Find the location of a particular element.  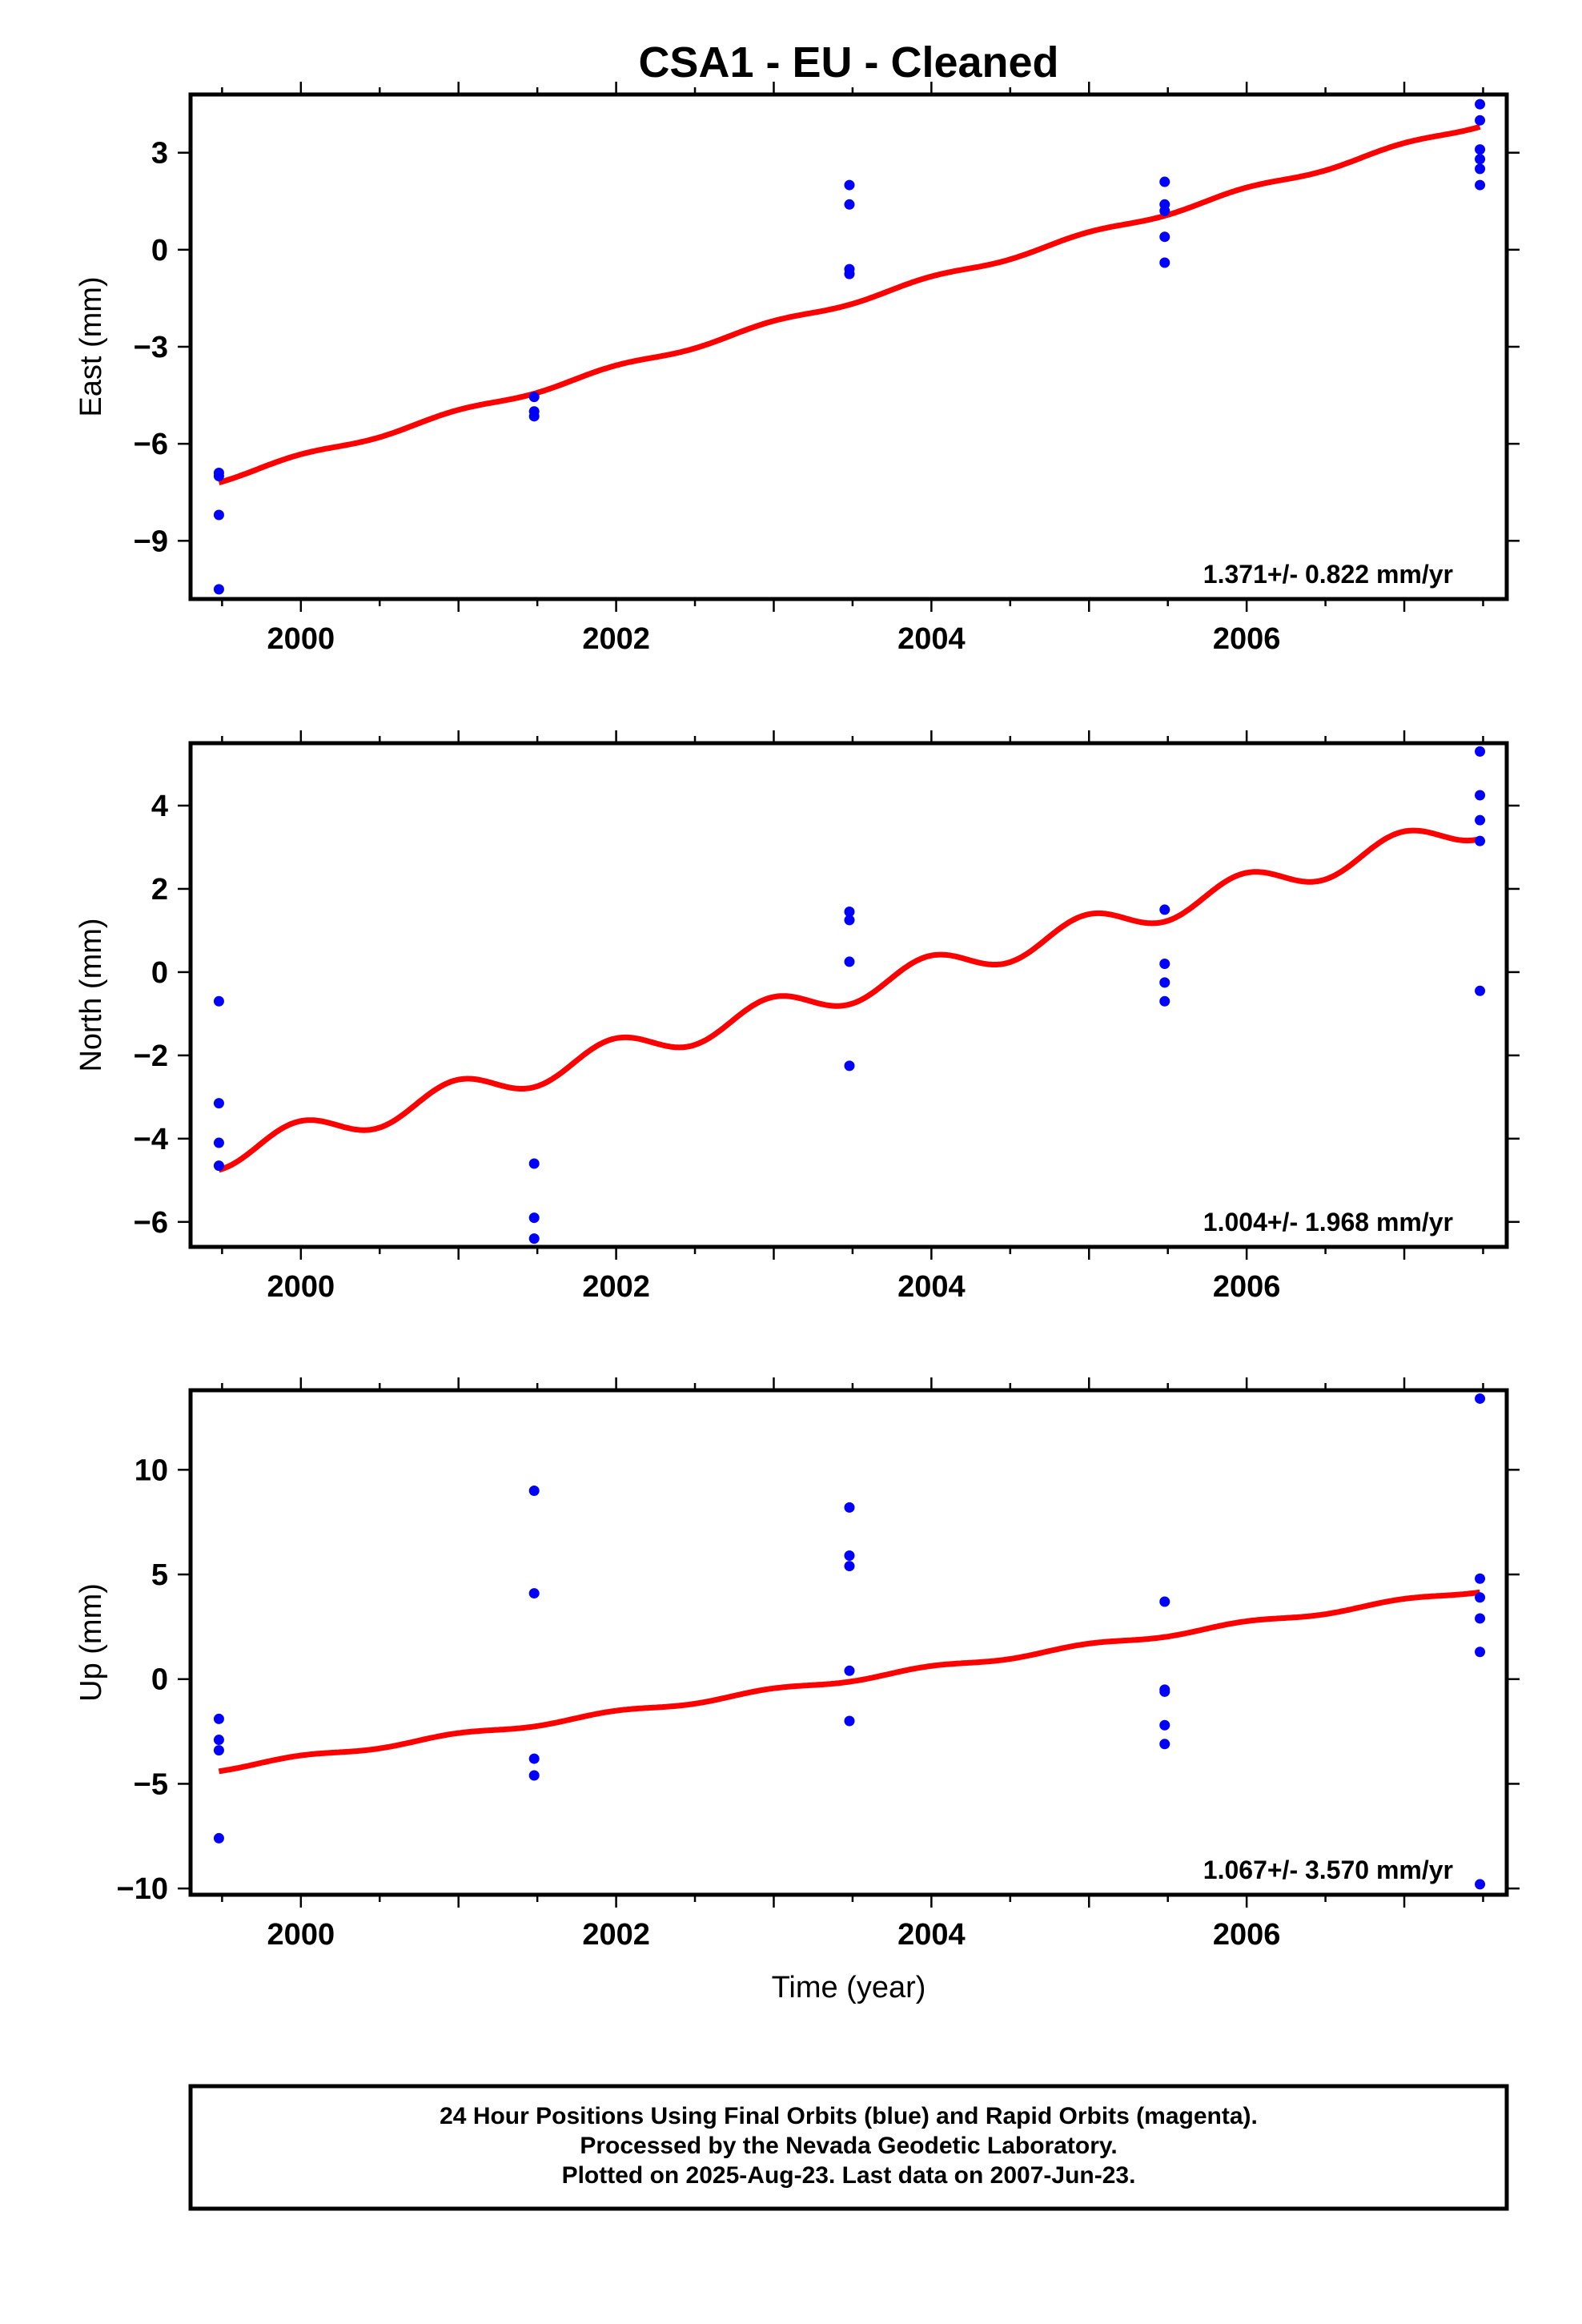

north-x-tick-label: 2000 is located at coordinates (301, 1287).